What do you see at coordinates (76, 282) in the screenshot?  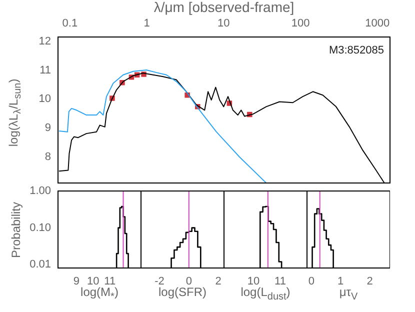 I see `x-tick-label: 9` at bounding box center [76, 282].